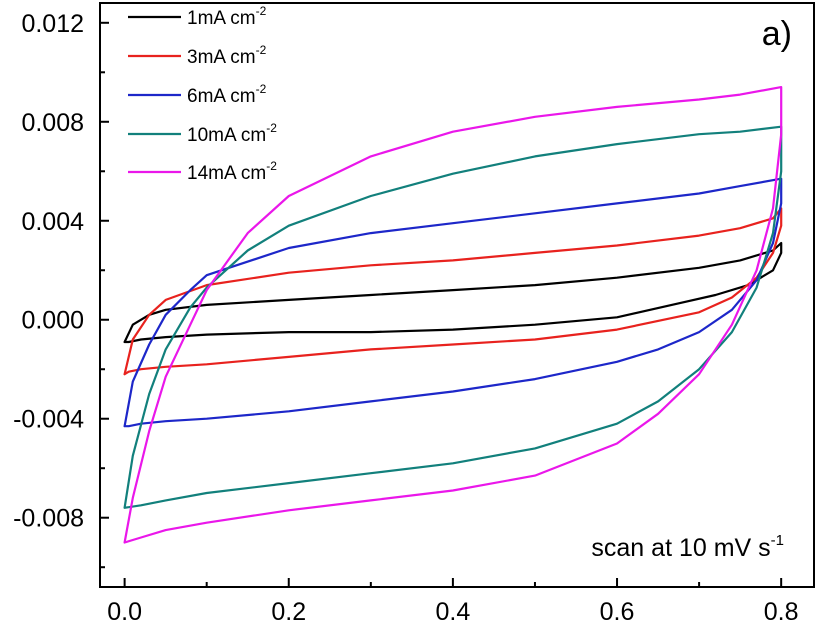 This screenshot has height=628, width=825. I want to click on x-tick-label-5: 0.8, so click(781, 612).